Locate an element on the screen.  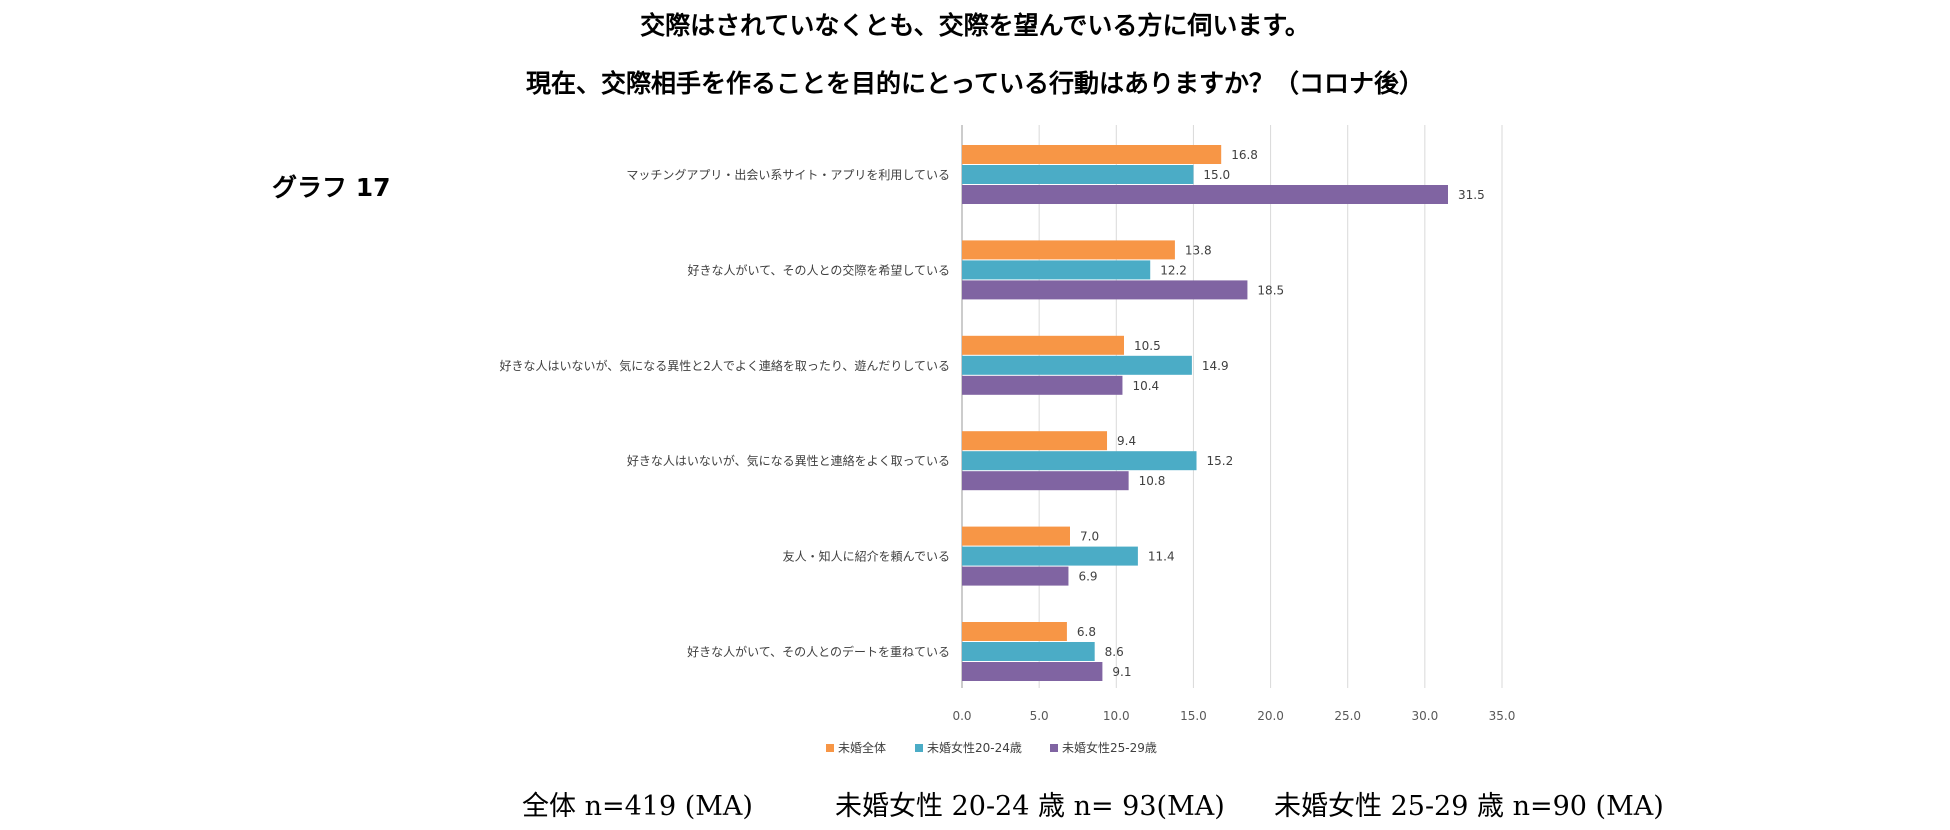
bar-value-label: 10.4 is located at coordinates (1145, 386).